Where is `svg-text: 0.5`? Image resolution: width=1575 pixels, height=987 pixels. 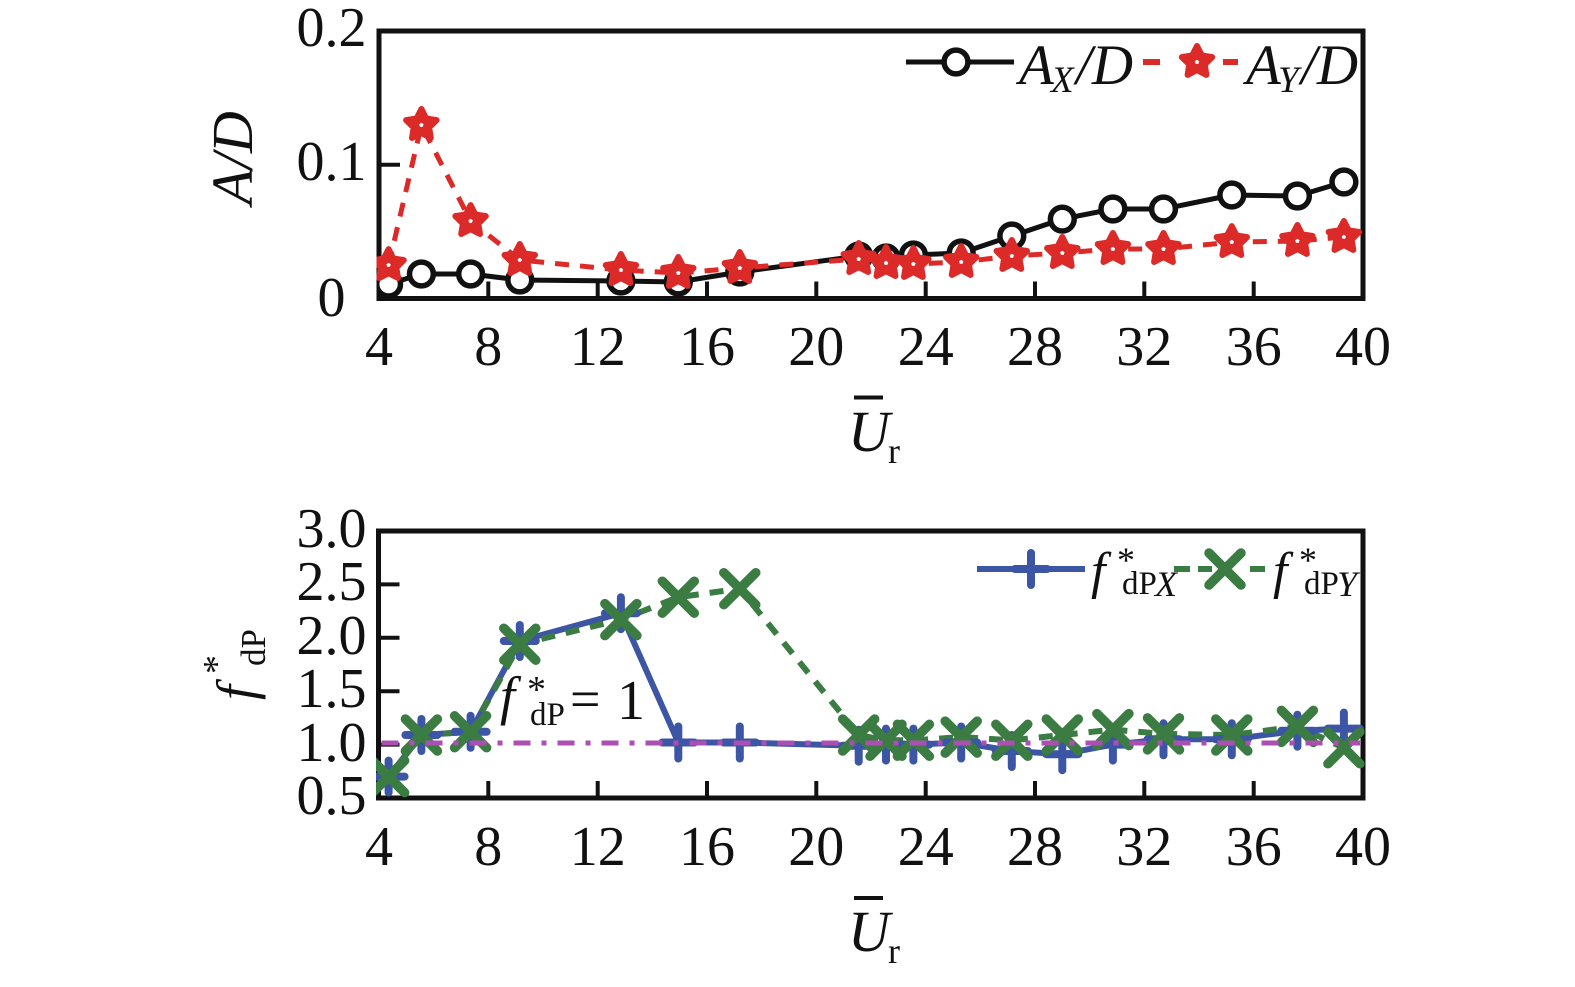
svg-text: 0.5 is located at coordinates (332, 796).